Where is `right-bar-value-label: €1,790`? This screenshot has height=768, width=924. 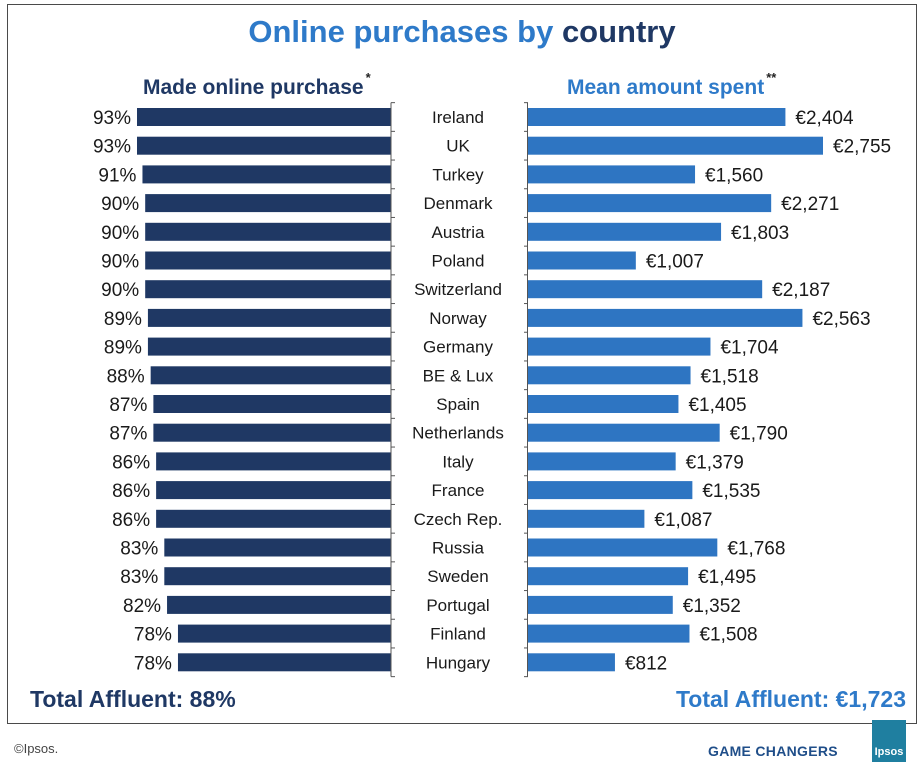 right-bar-value-label: €1,790 is located at coordinates (759, 434).